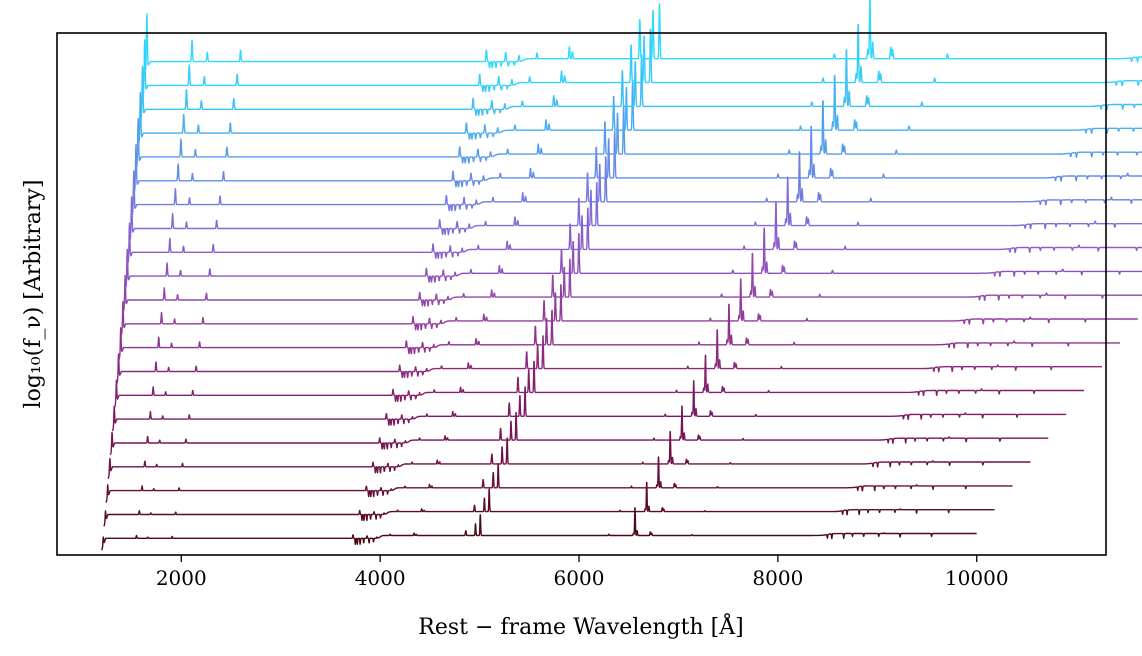  Describe the element at coordinates (579, 578) in the screenshot. I see `x-tick-label: 6000` at that location.